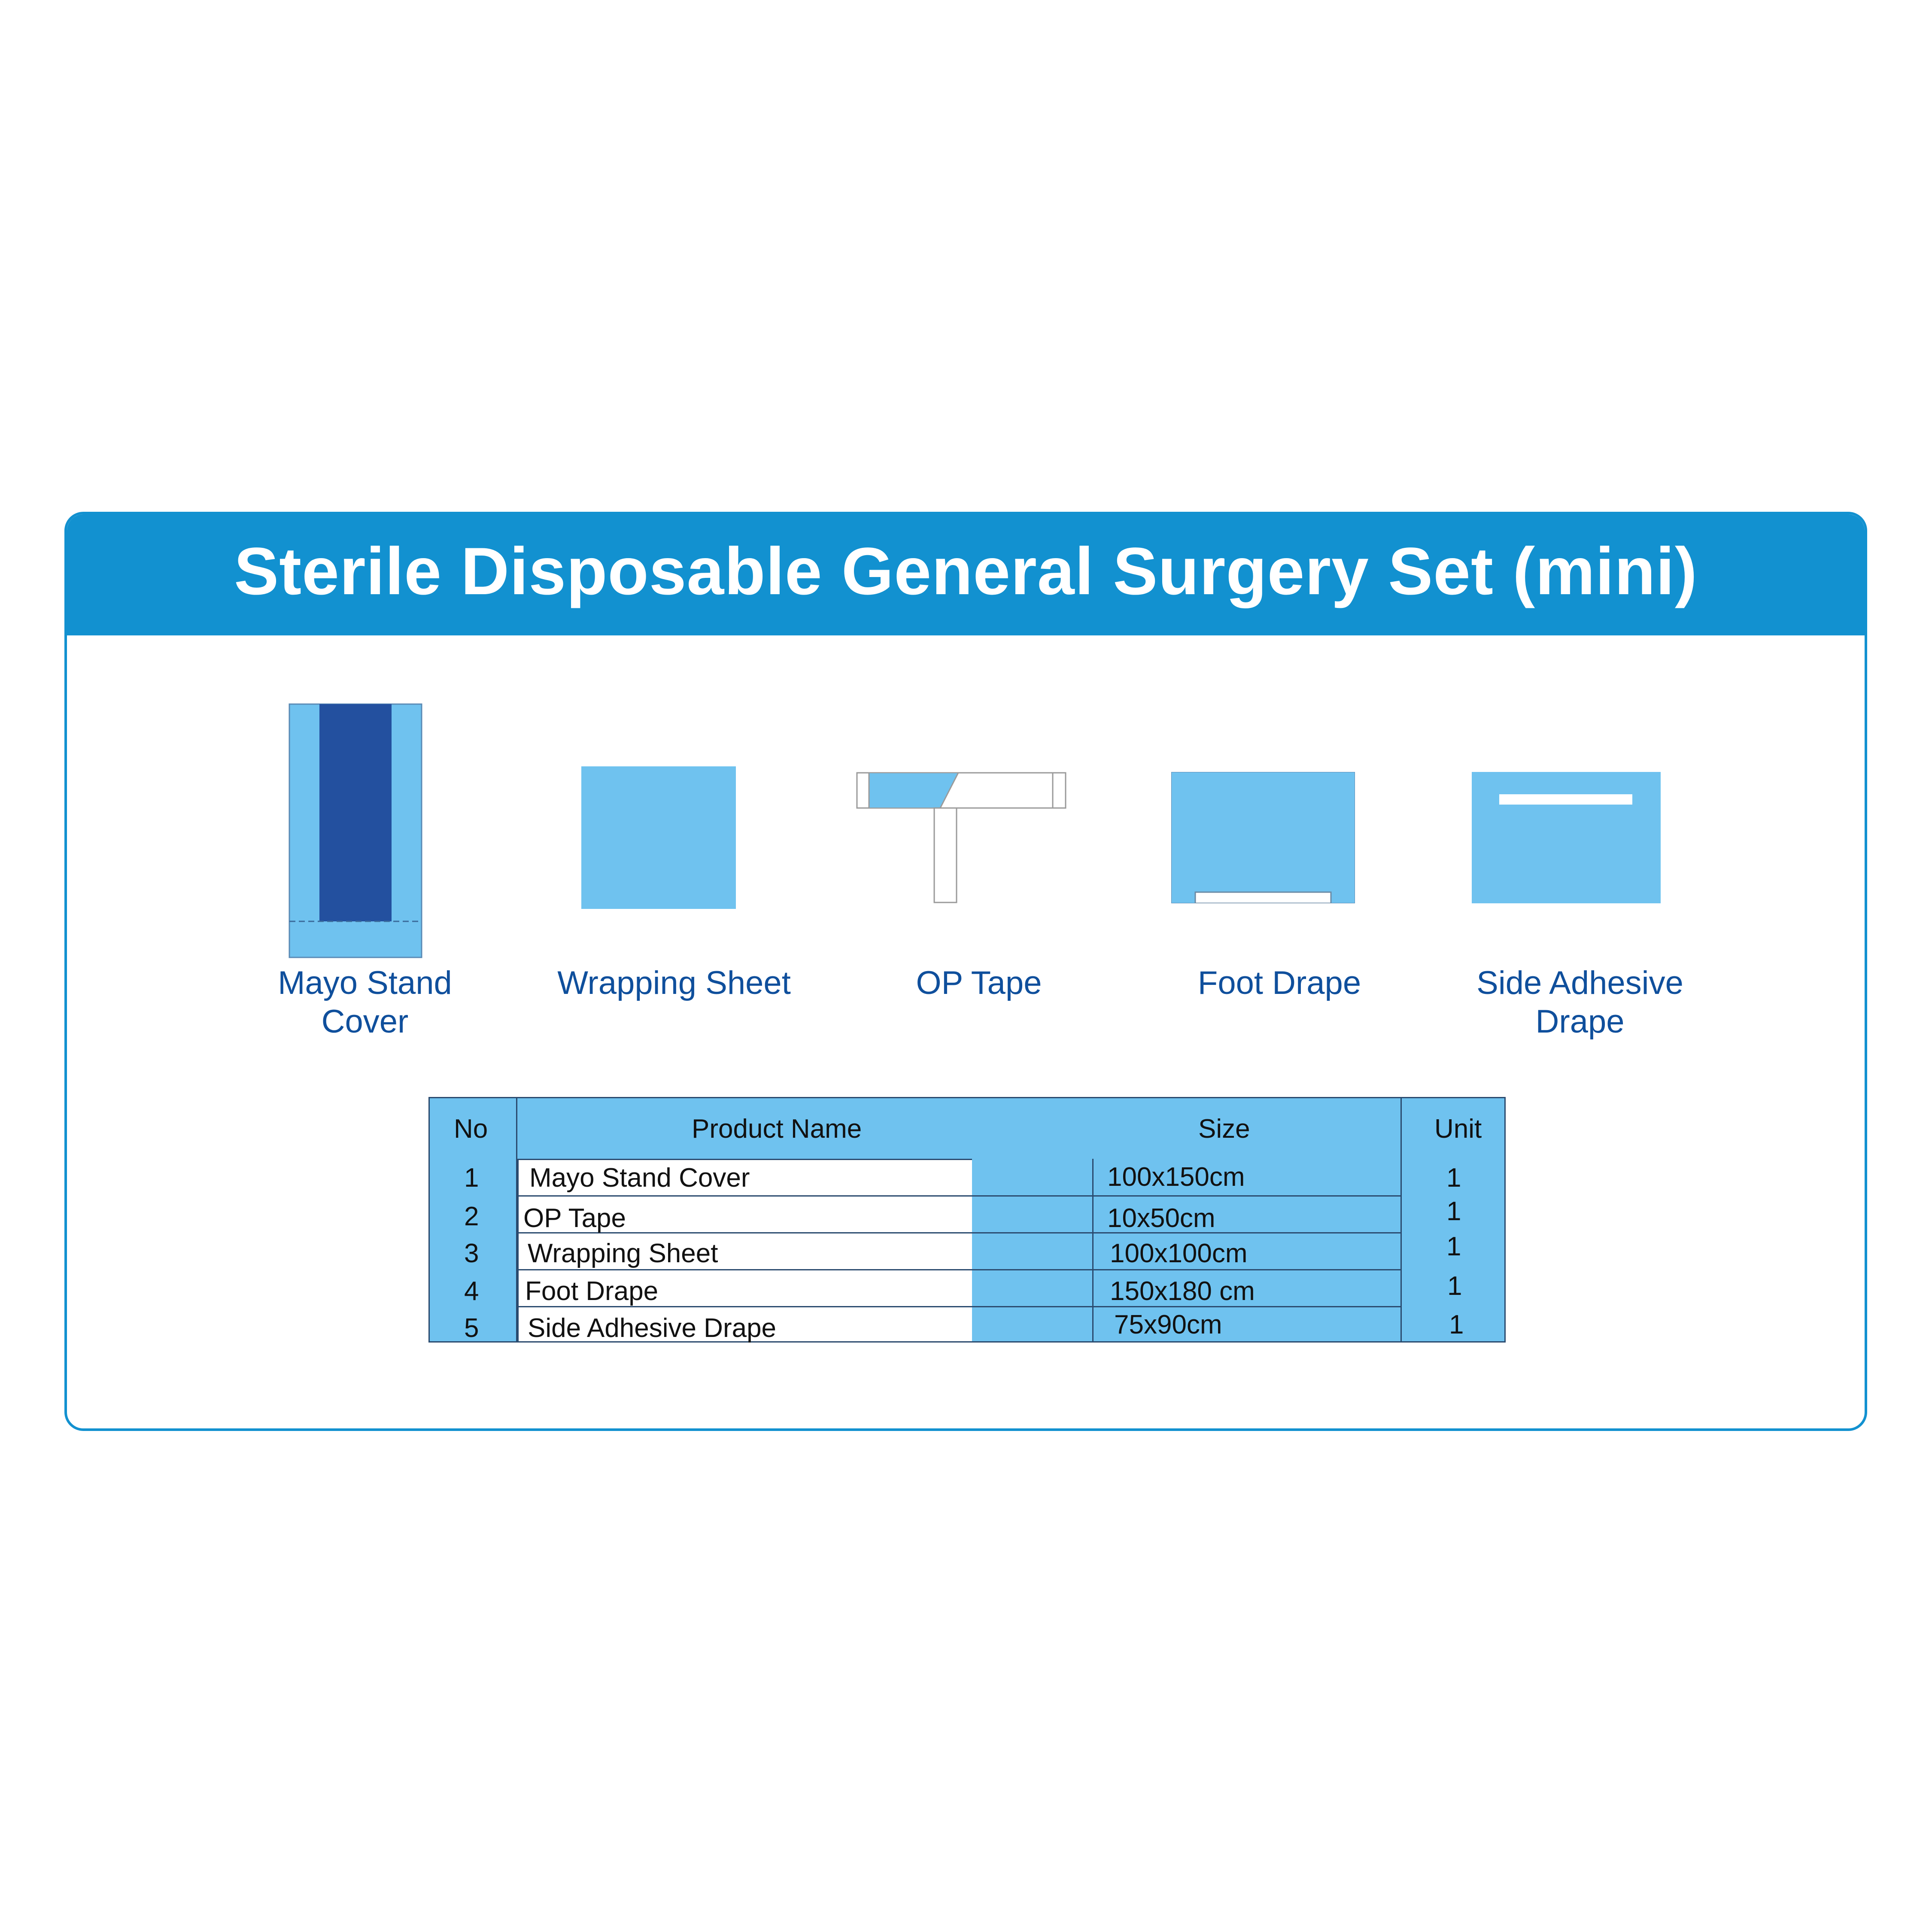 The image size is (1932, 1932). I want to click on row-4-size: 150x180 cm, so click(1182, 1291).